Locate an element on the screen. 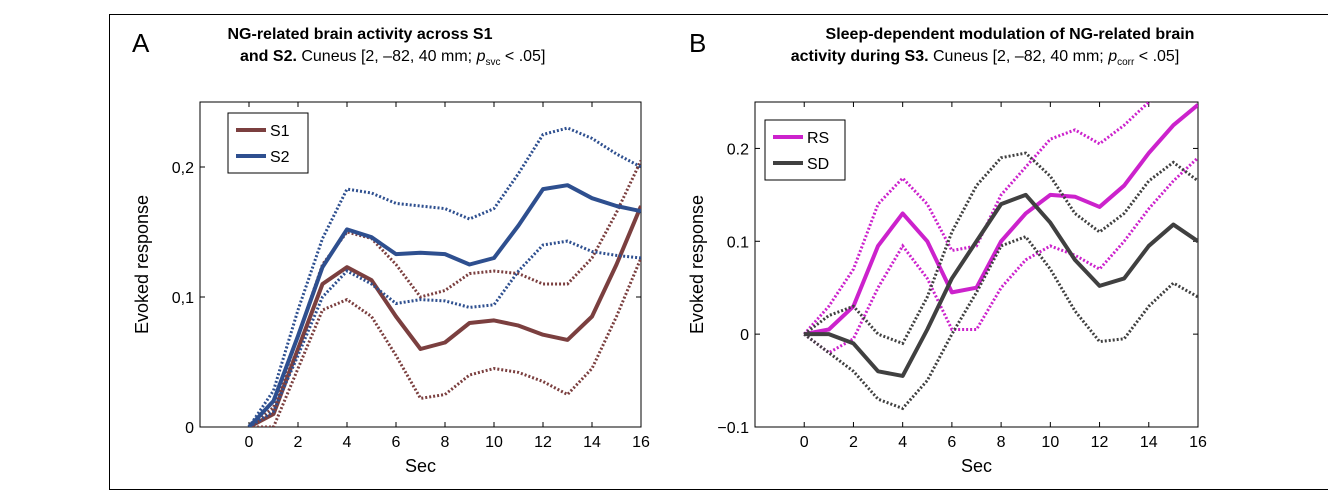  panel-a-p-tail: < .05] is located at coordinates (523, 56).